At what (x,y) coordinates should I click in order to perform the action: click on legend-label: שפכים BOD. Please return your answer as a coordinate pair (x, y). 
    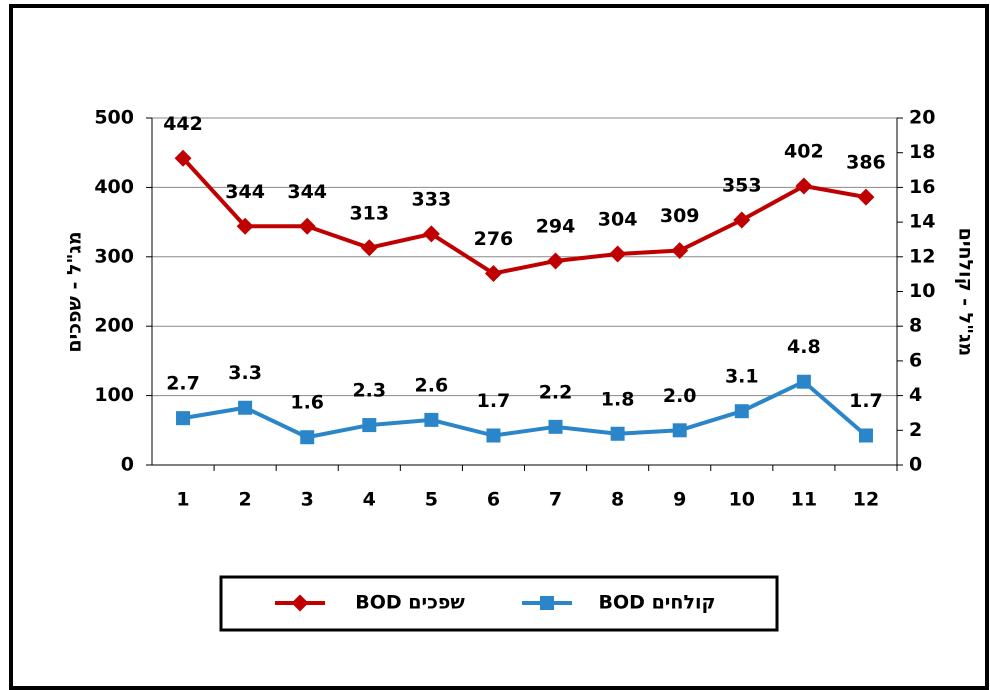
    Looking at the image, I should click on (410, 603).